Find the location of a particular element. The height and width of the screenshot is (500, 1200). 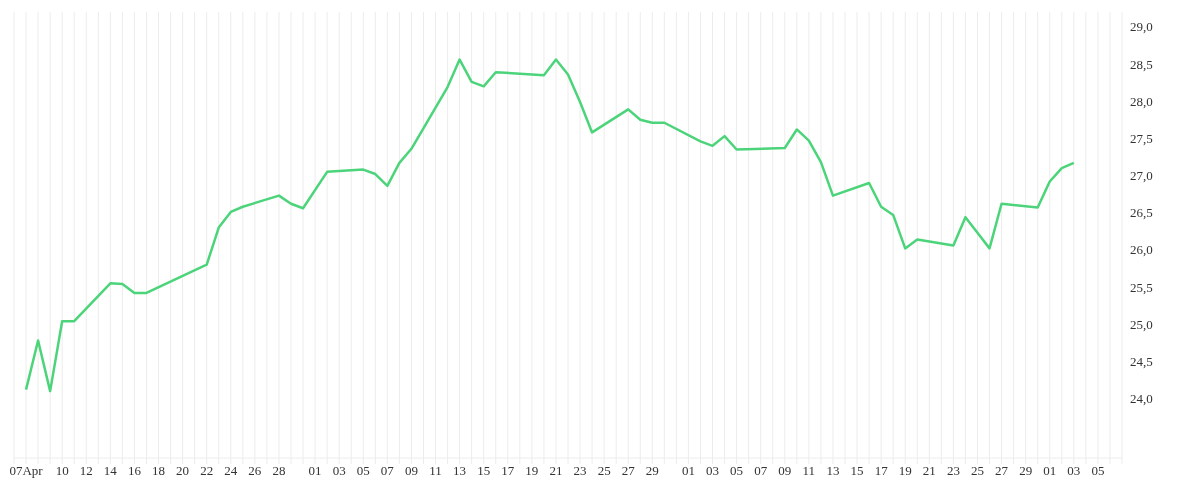

x-tick-label: 18 is located at coordinates (159, 471).